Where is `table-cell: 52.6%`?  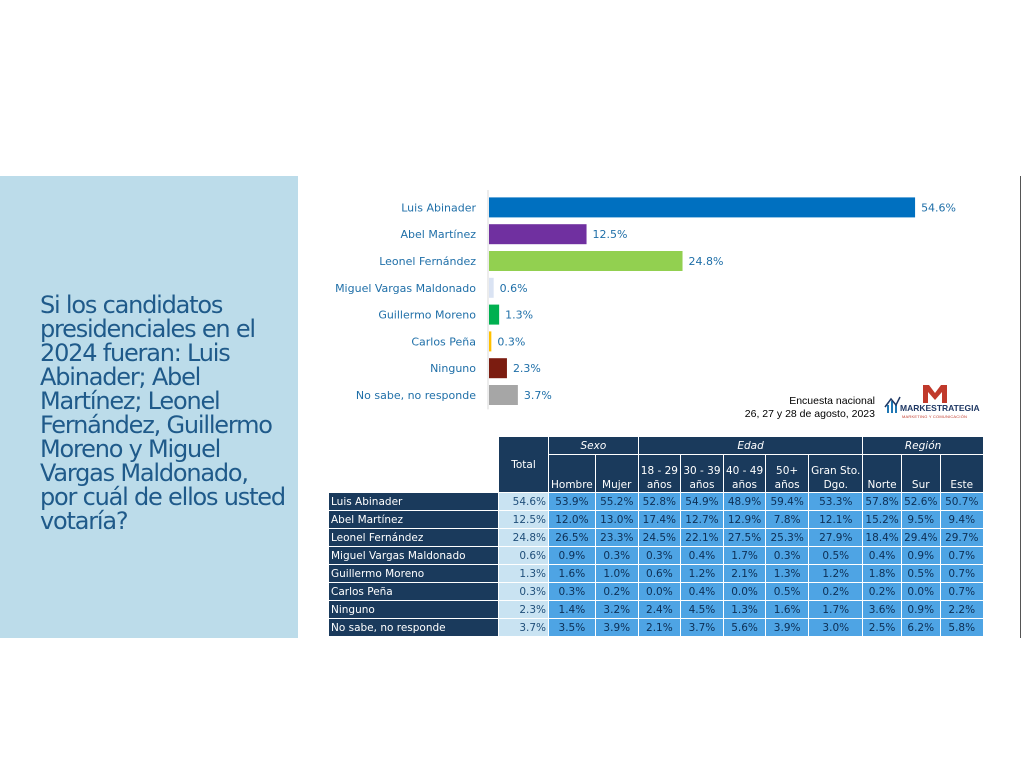 table-cell: 52.6% is located at coordinates (920, 501).